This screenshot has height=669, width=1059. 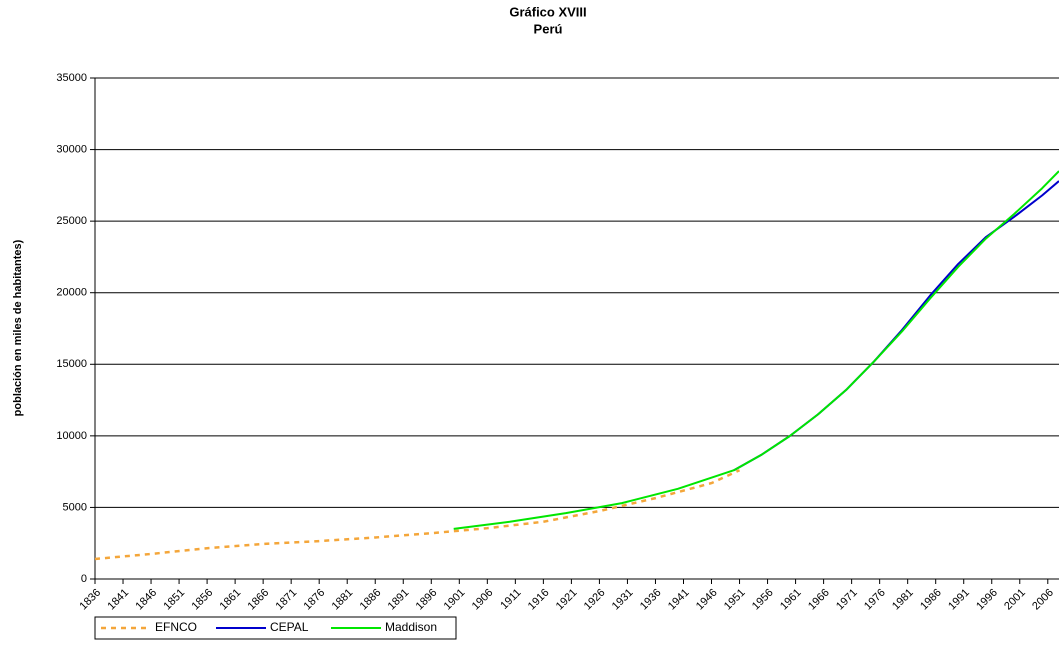 What do you see at coordinates (547, 11) in the screenshot?
I see `chart-title: Gráfico XVIII` at bounding box center [547, 11].